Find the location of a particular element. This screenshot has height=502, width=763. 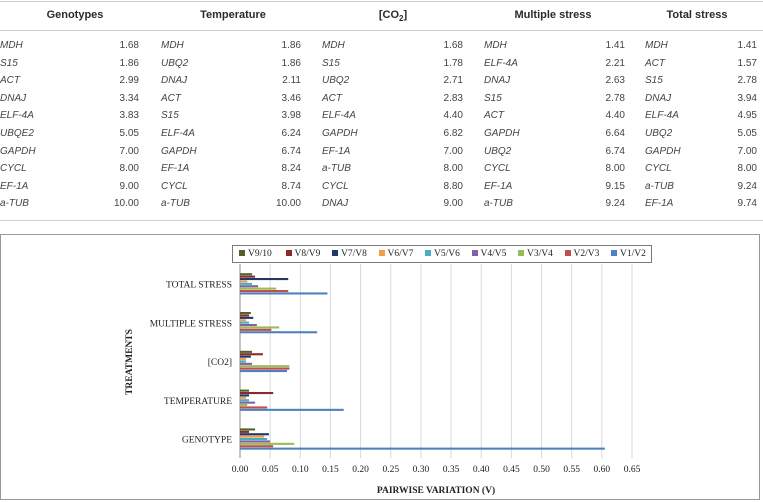

stability-value-cell: 5.05 is located at coordinates (747, 133).